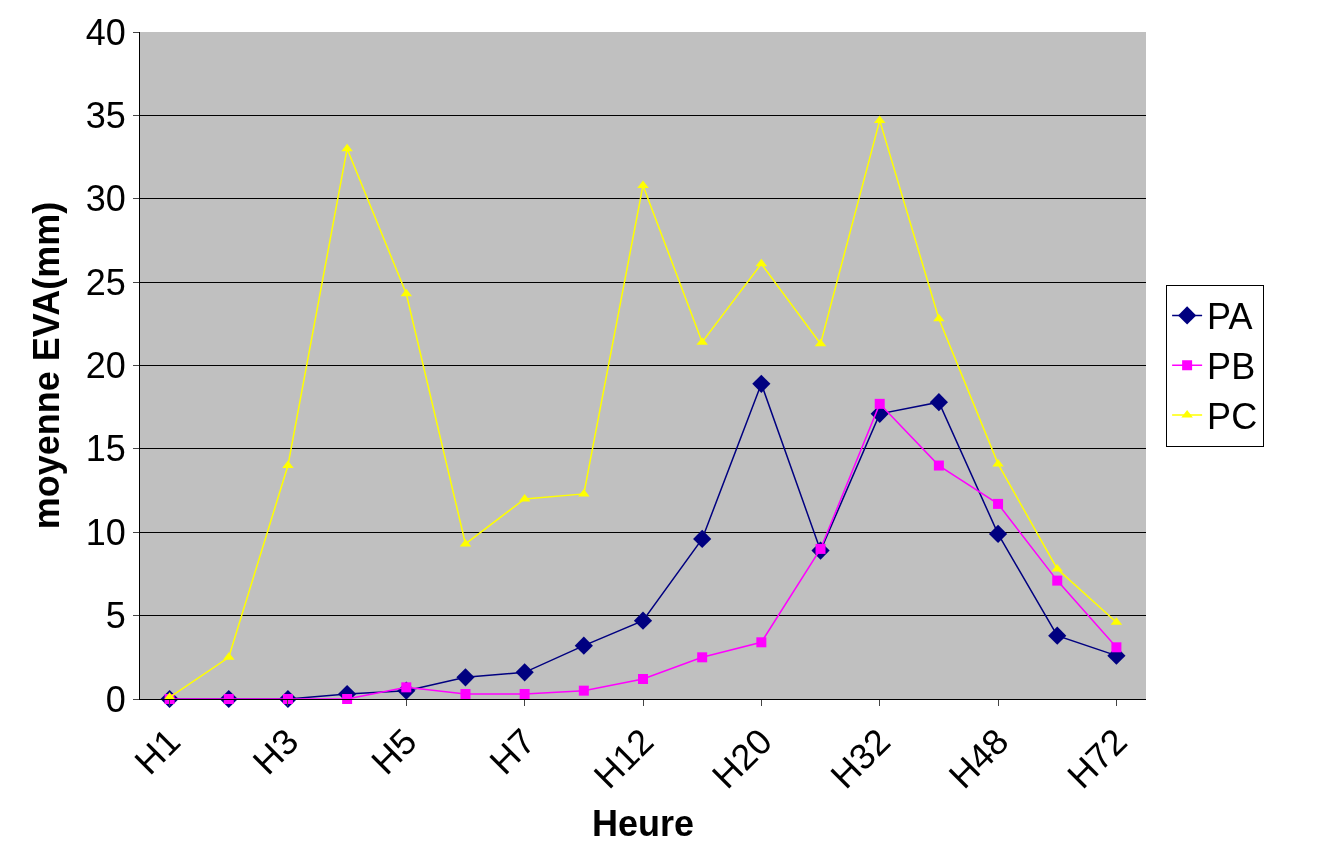 The height and width of the screenshot is (848, 1336). Describe the element at coordinates (105, 115) in the screenshot. I see `y-tick-label: 35` at that location.